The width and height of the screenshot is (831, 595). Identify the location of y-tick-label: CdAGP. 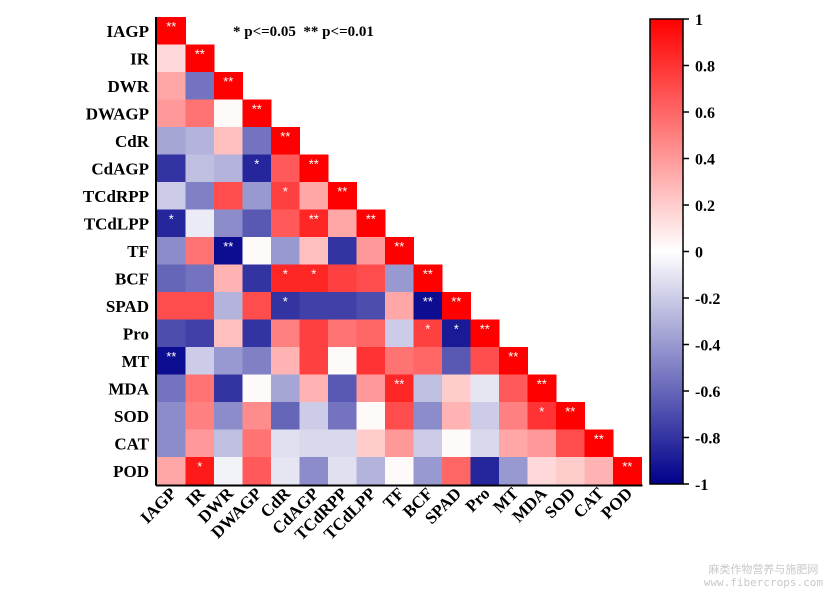
(120, 168).